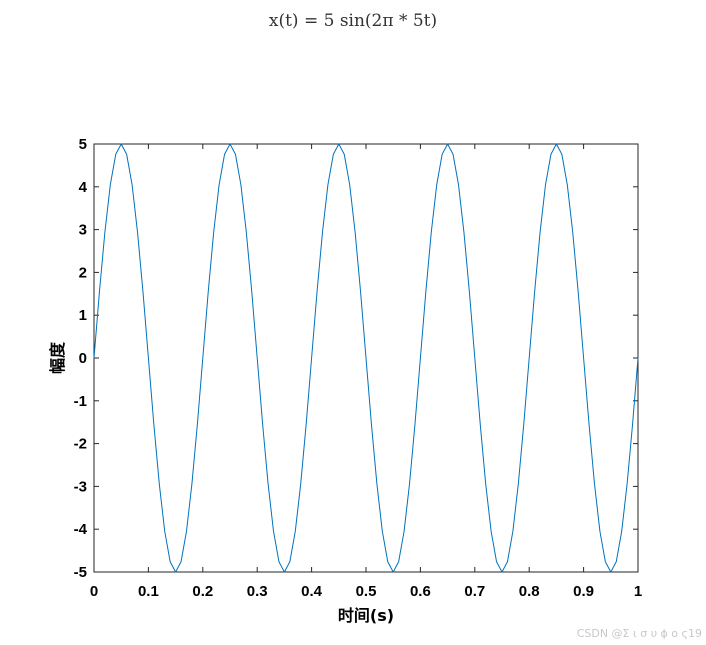 Image resolution: width=706 pixels, height=645 pixels. Describe the element at coordinates (57, 357) in the screenshot. I see `y-axis-label: 幅度` at that location.